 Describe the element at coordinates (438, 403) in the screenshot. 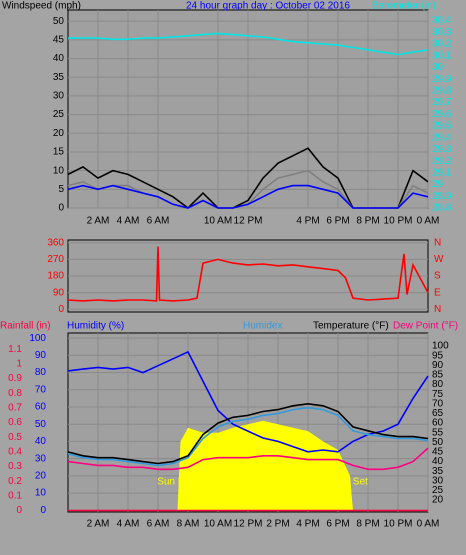

I see `y2-tick-label: 70` at that location.